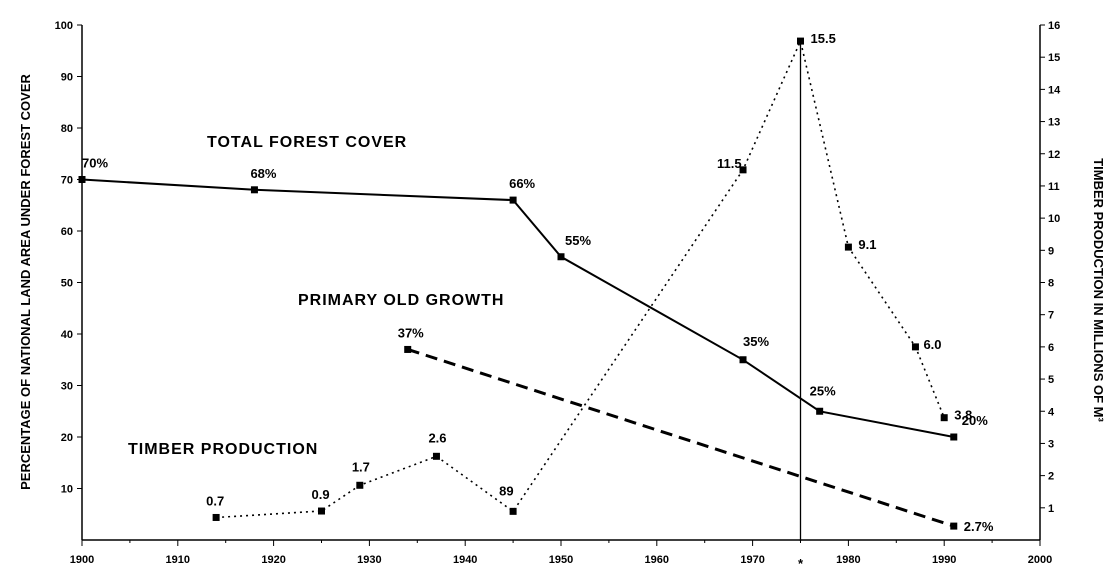 The image size is (1120, 579). What do you see at coordinates (756, 341) in the screenshot?
I see `data-label-total-forest-cover: 35%` at bounding box center [756, 341].